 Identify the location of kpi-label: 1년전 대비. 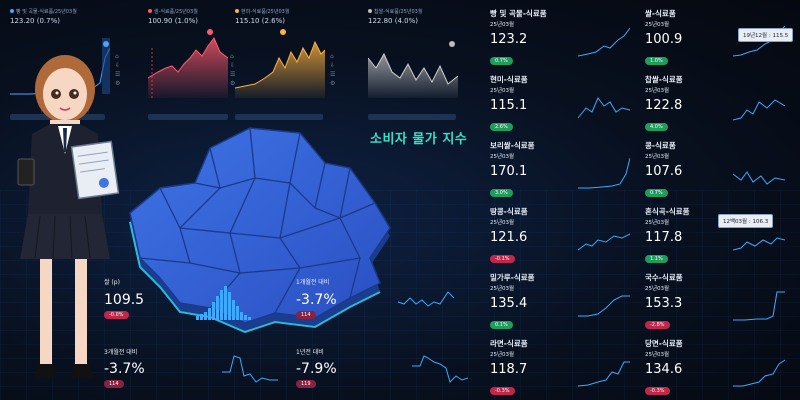
(310, 352).